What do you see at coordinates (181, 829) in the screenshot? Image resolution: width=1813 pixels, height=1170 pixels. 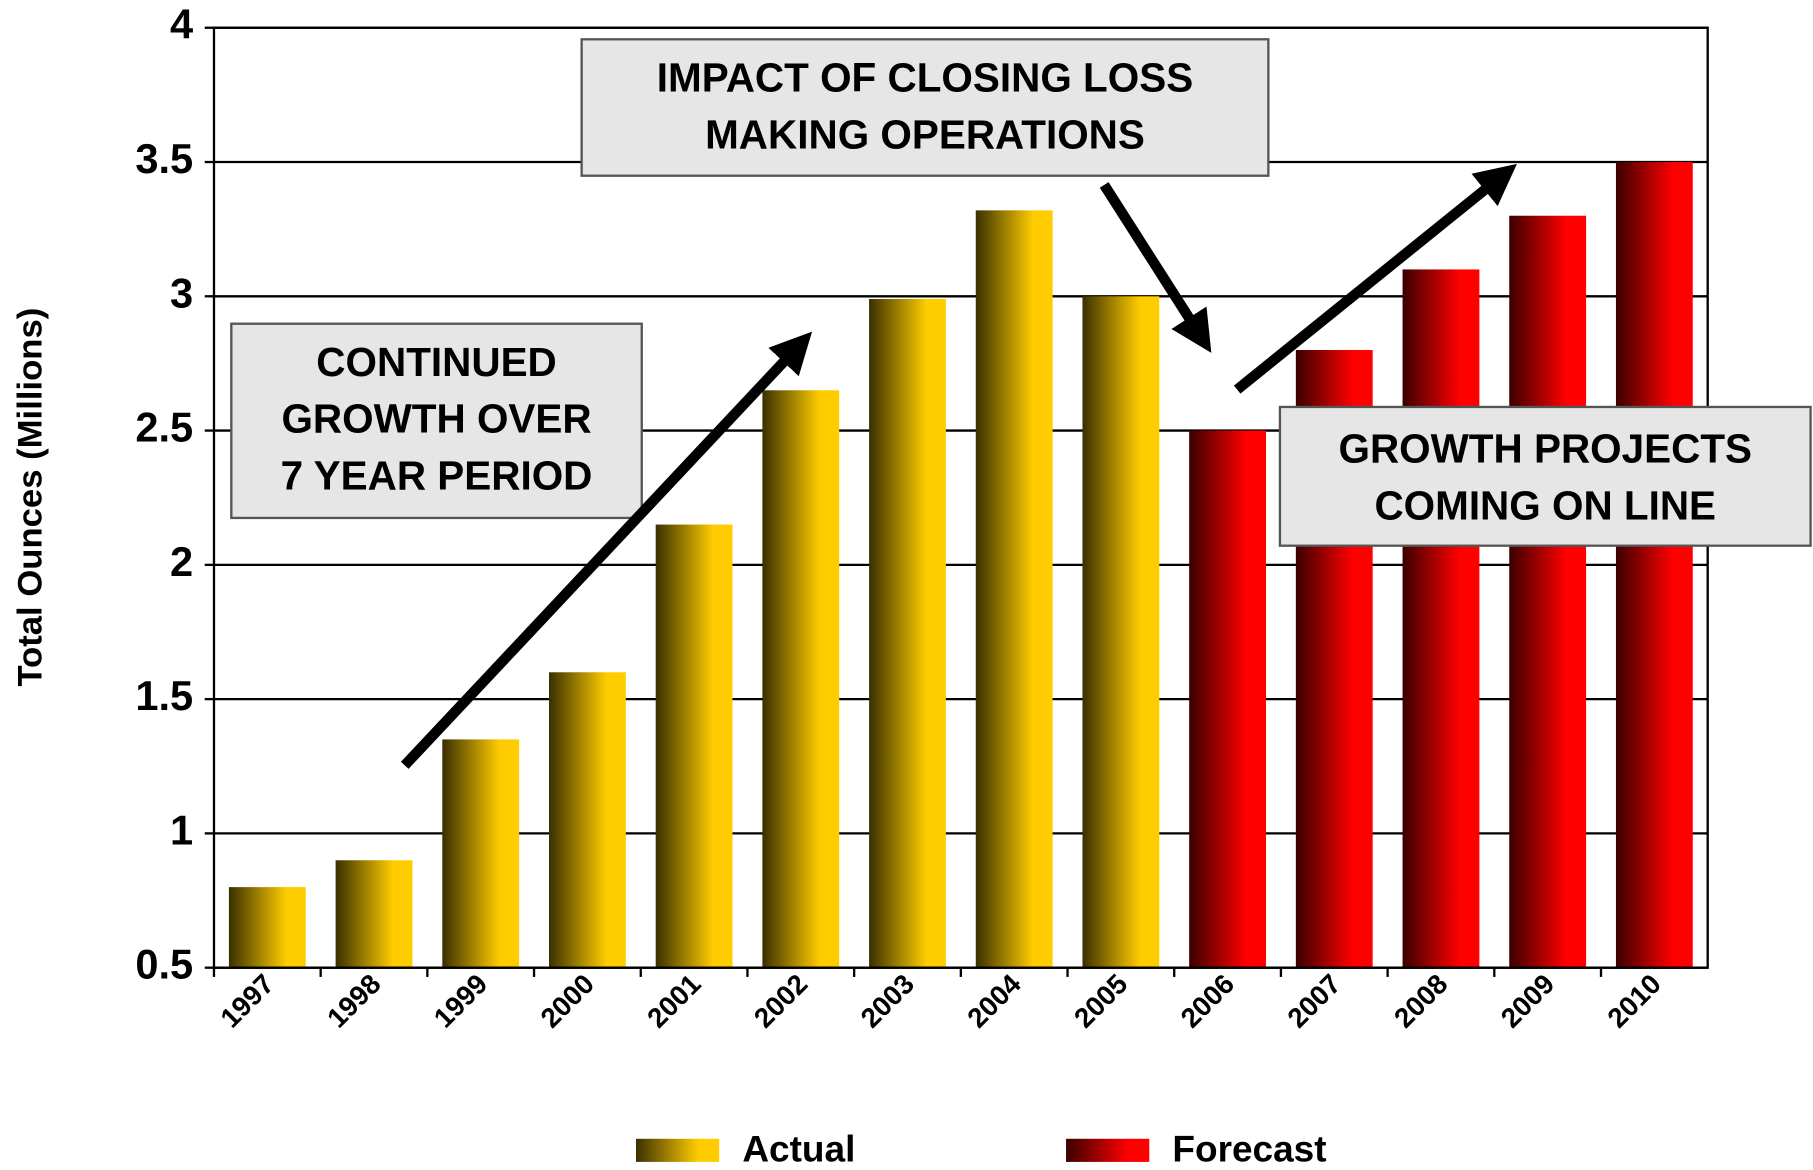 I see `y-tick-label: 1` at bounding box center [181, 829].